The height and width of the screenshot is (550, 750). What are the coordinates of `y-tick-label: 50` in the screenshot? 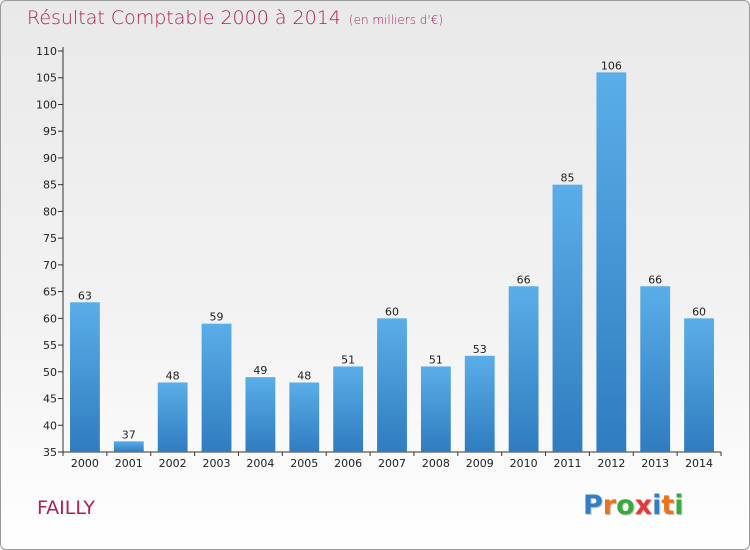 It's located at (50, 372).